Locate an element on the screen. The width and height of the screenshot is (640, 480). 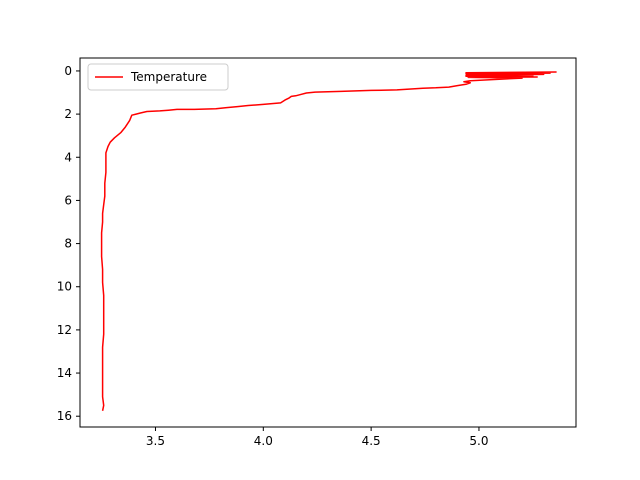
y-tick-label: 10 is located at coordinates (64, 287).